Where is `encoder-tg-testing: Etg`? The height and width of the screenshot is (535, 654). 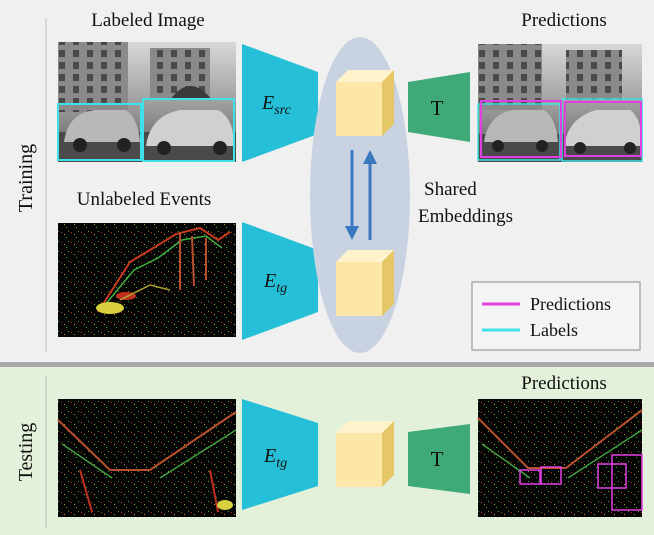
encoder-tg-testing: Etg is located at coordinates (280, 454).